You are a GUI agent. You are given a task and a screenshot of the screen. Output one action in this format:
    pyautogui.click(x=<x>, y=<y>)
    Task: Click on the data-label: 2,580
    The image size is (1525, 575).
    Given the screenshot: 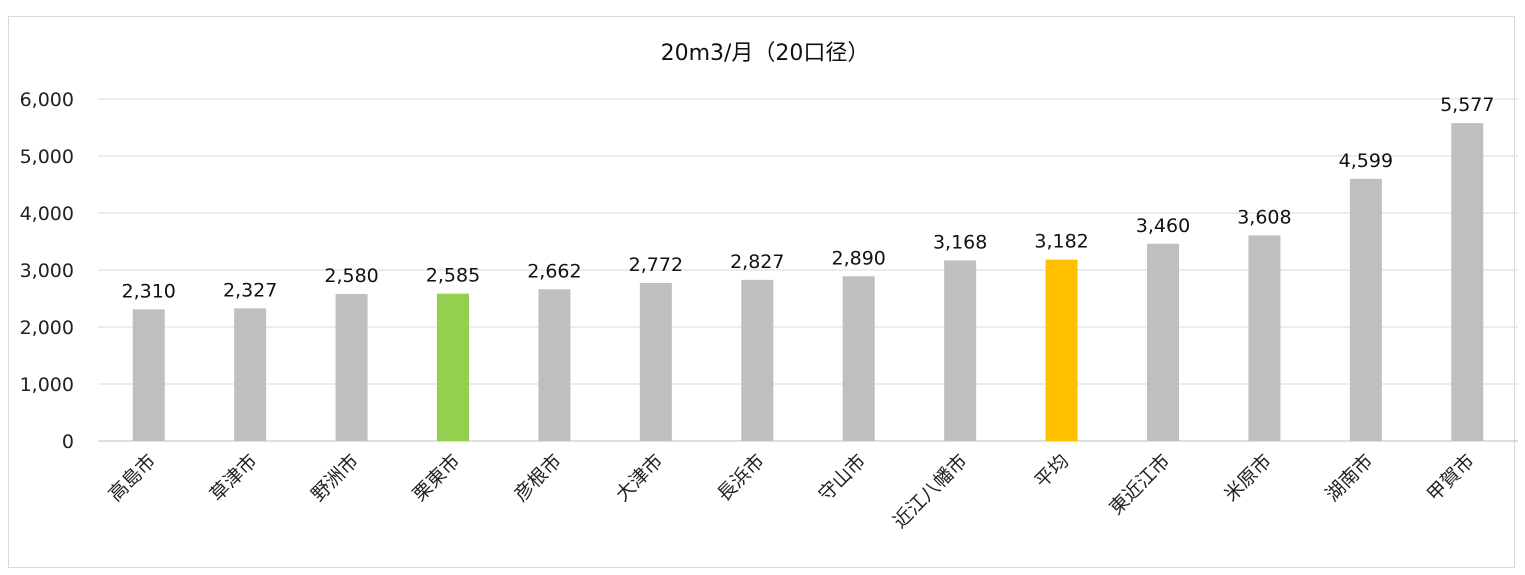 What is the action you would take?
    pyautogui.click(x=351, y=276)
    